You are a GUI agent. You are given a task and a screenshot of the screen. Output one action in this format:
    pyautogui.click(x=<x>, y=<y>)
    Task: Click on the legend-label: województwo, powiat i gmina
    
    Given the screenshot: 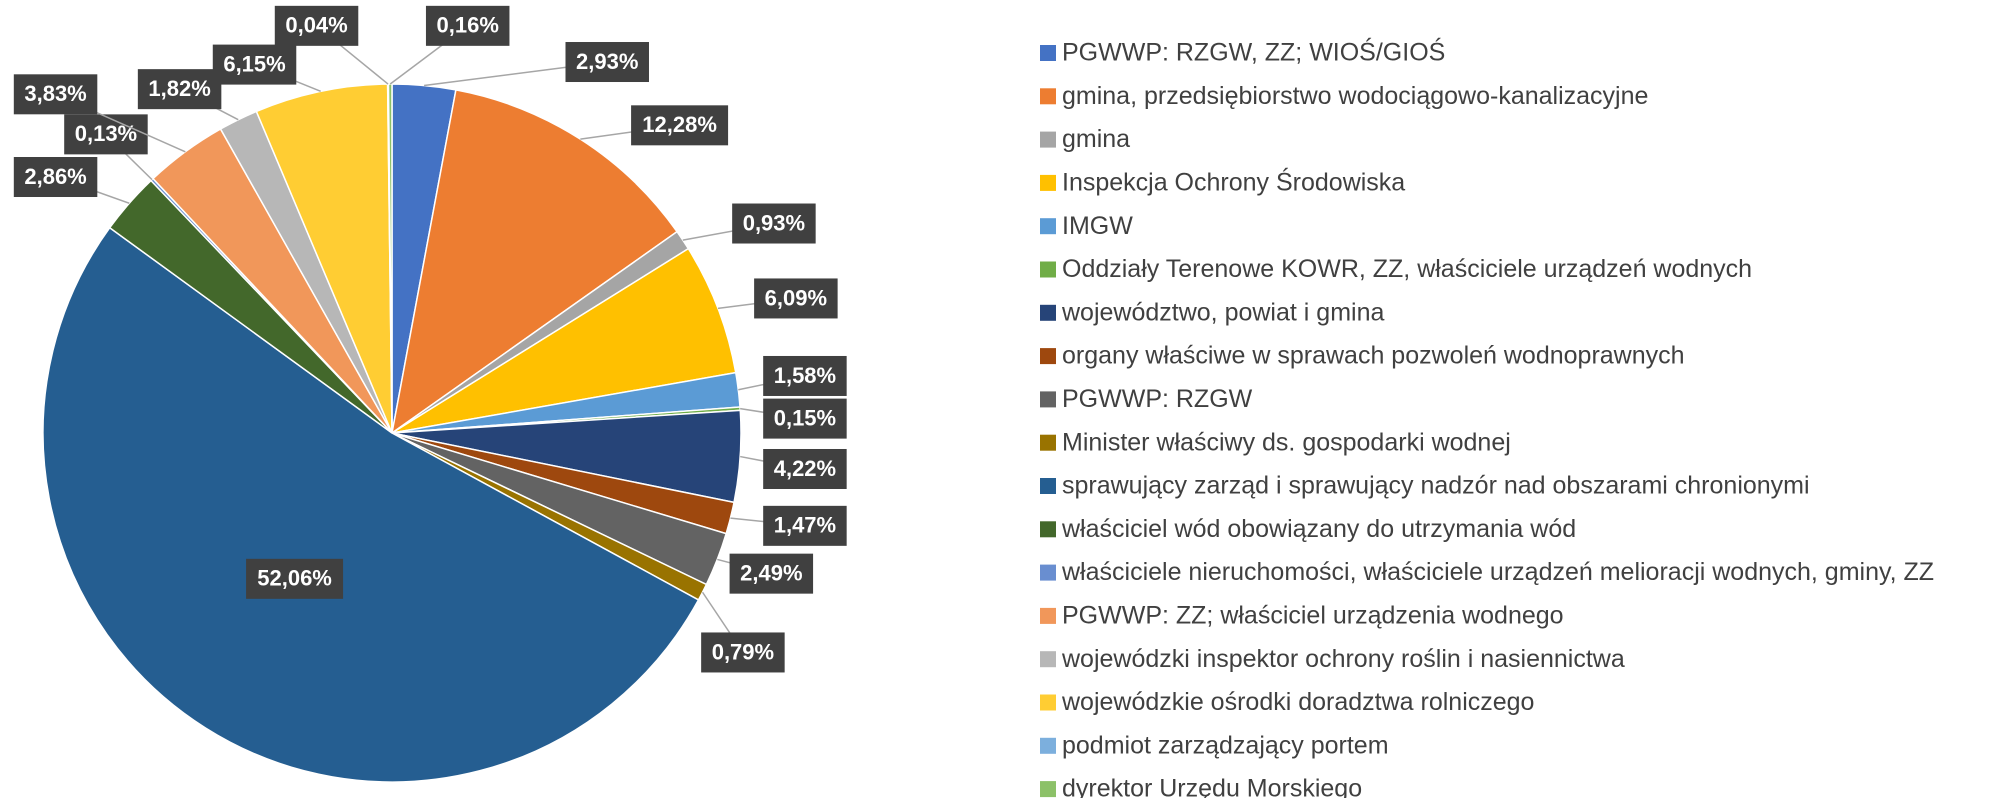 What is the action you would take?
    pyautogui.click(x=1222, y=312)
    